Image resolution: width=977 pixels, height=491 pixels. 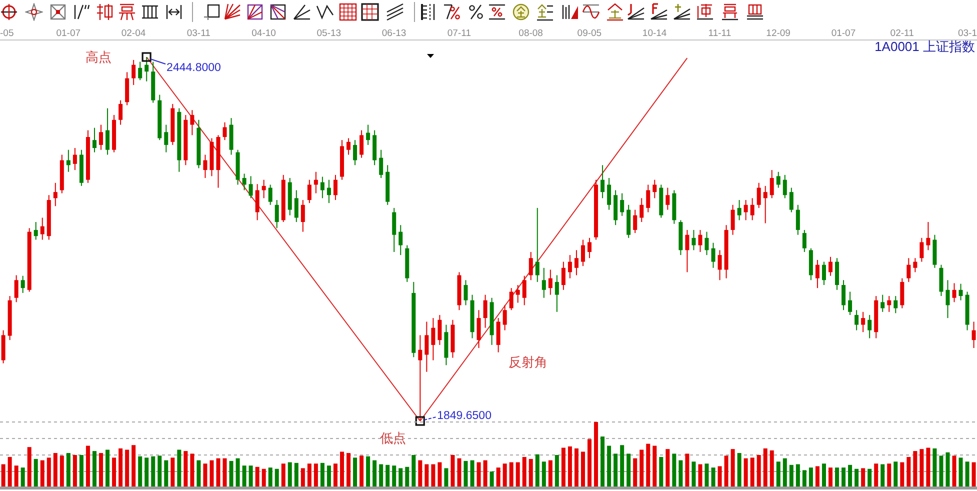 What do you see at coordinates (967, 33) in the screenshot?
I see `x-tick-label: 03-1` at bounding box center [967, 33].